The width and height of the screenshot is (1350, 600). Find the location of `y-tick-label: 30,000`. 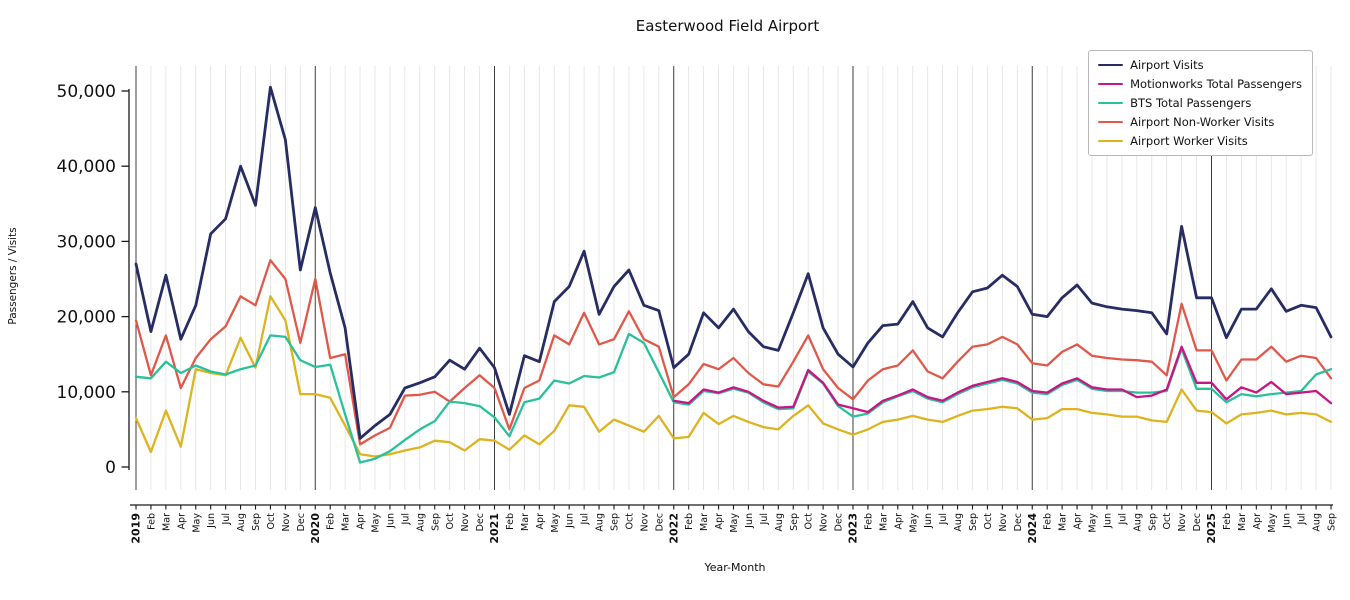

y-tick-label: 30,000 is located at coordinates (86, 242).